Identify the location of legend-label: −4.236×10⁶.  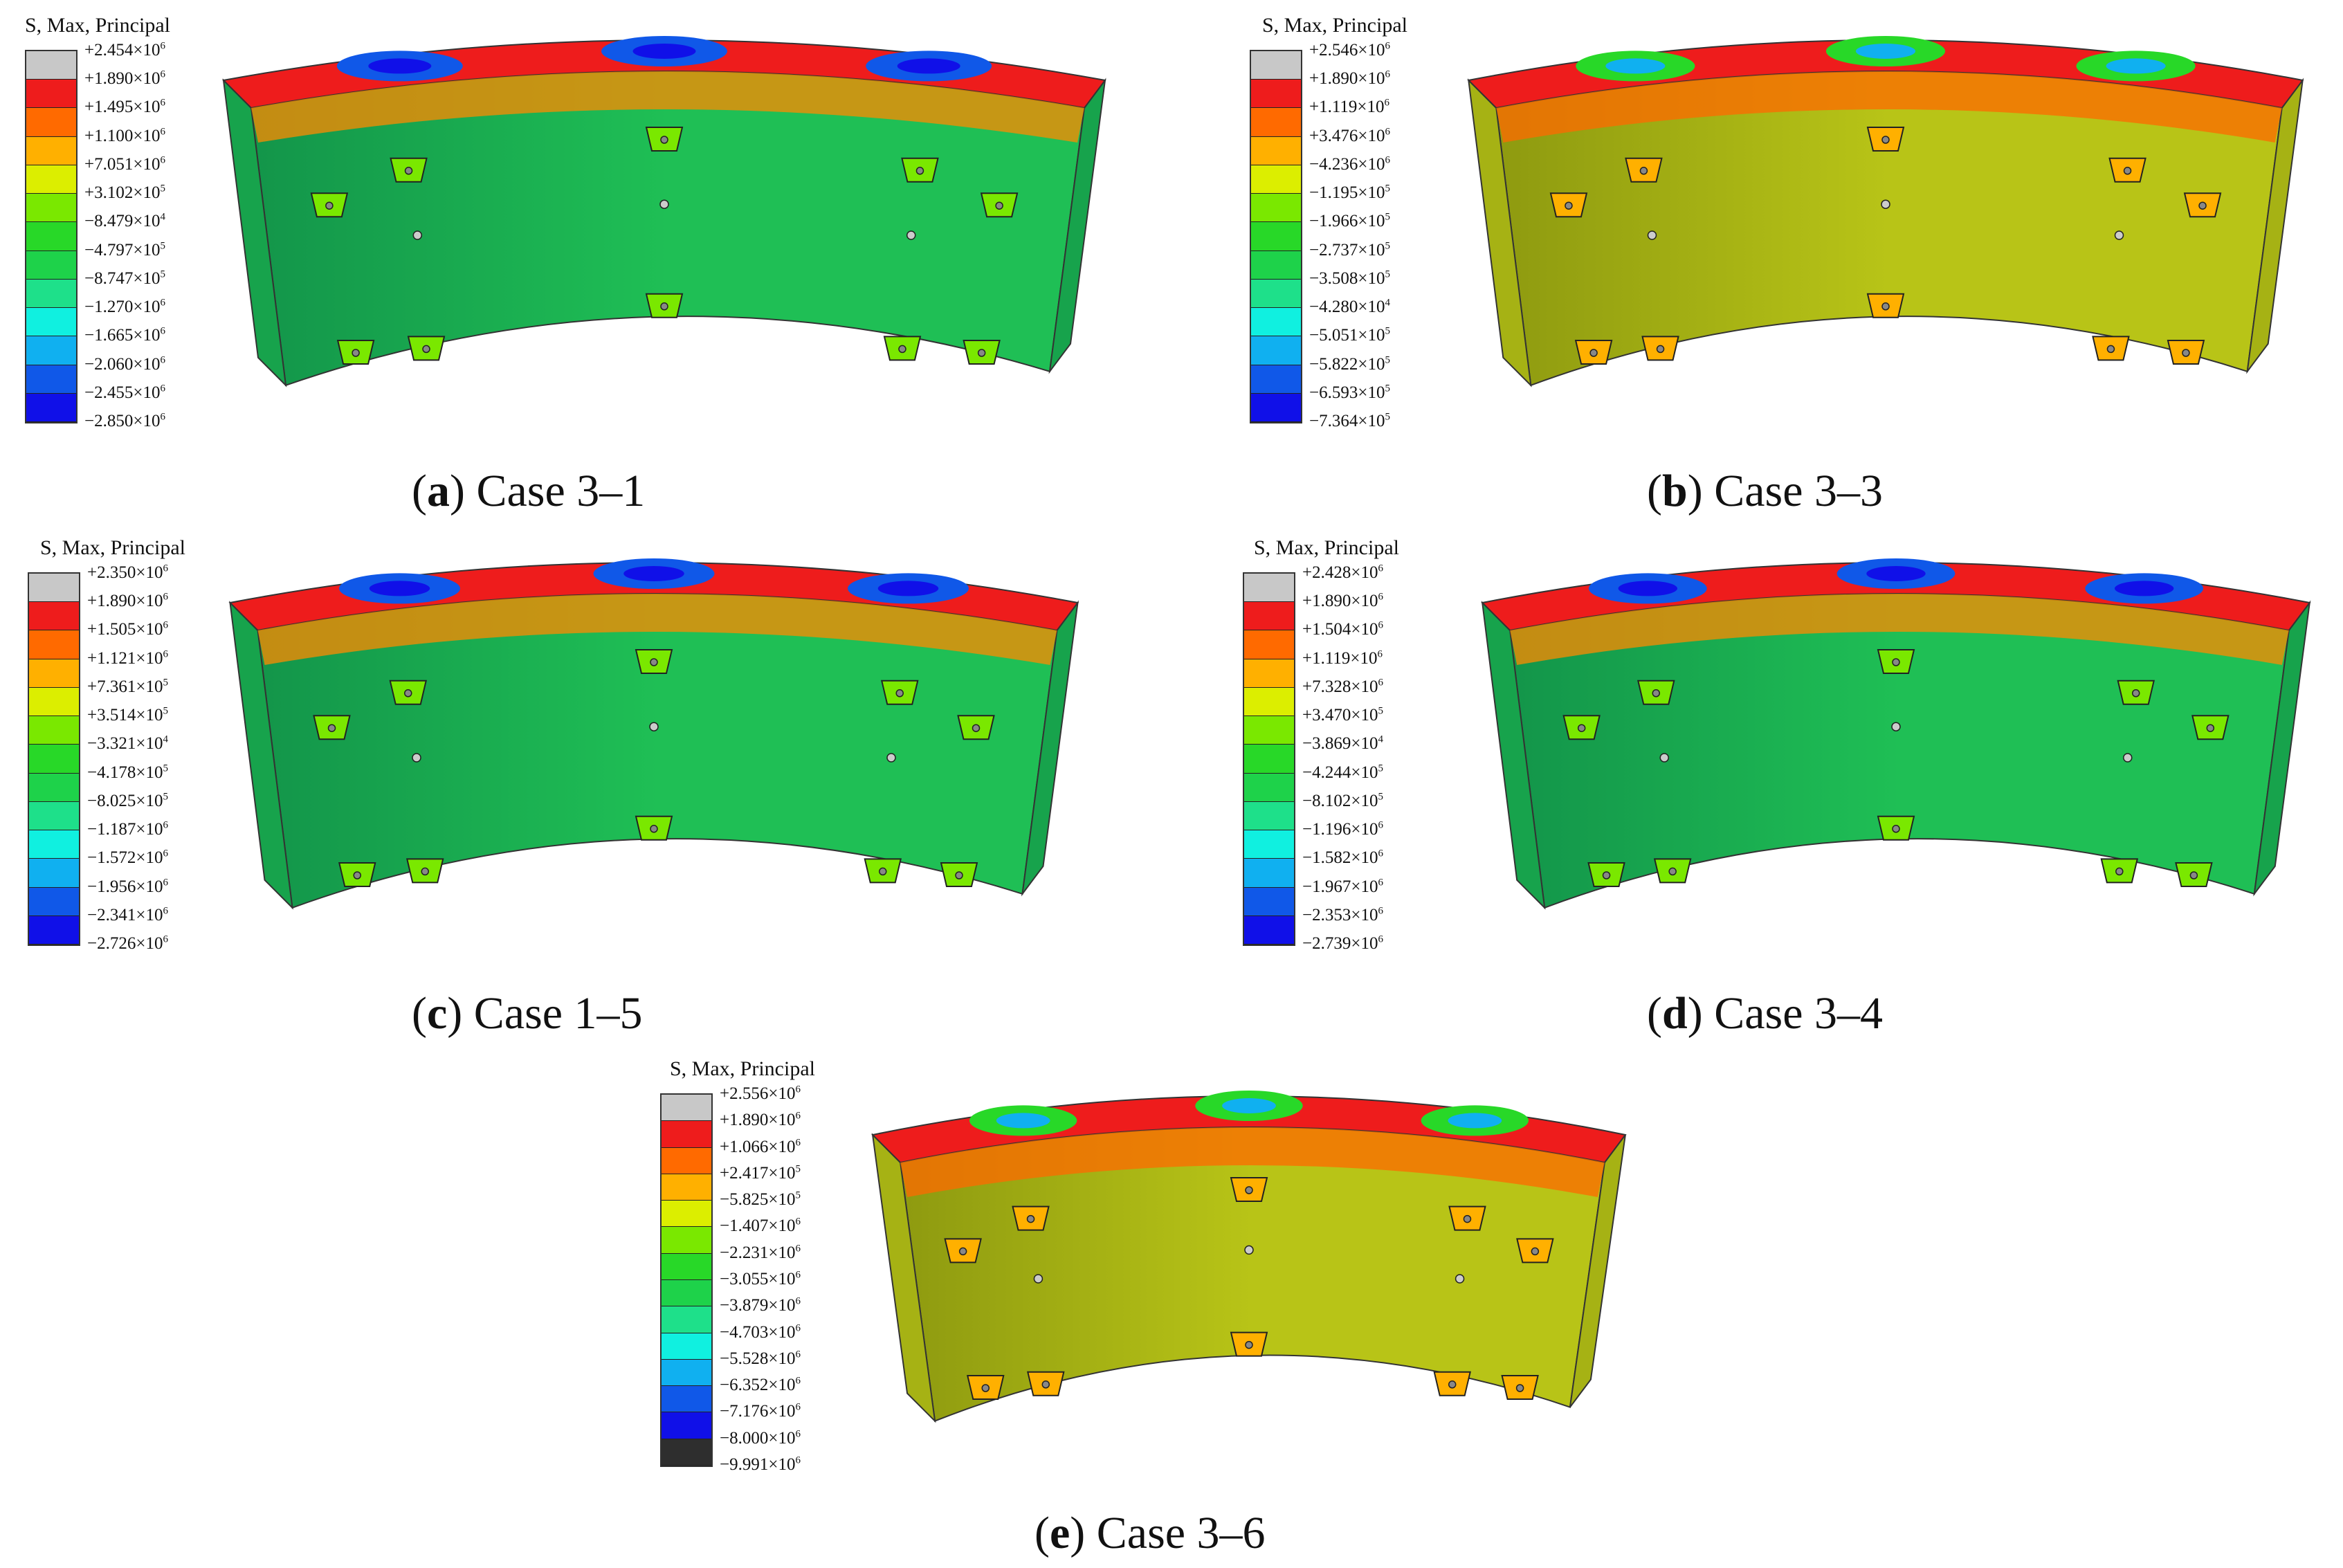
(1349, 164).